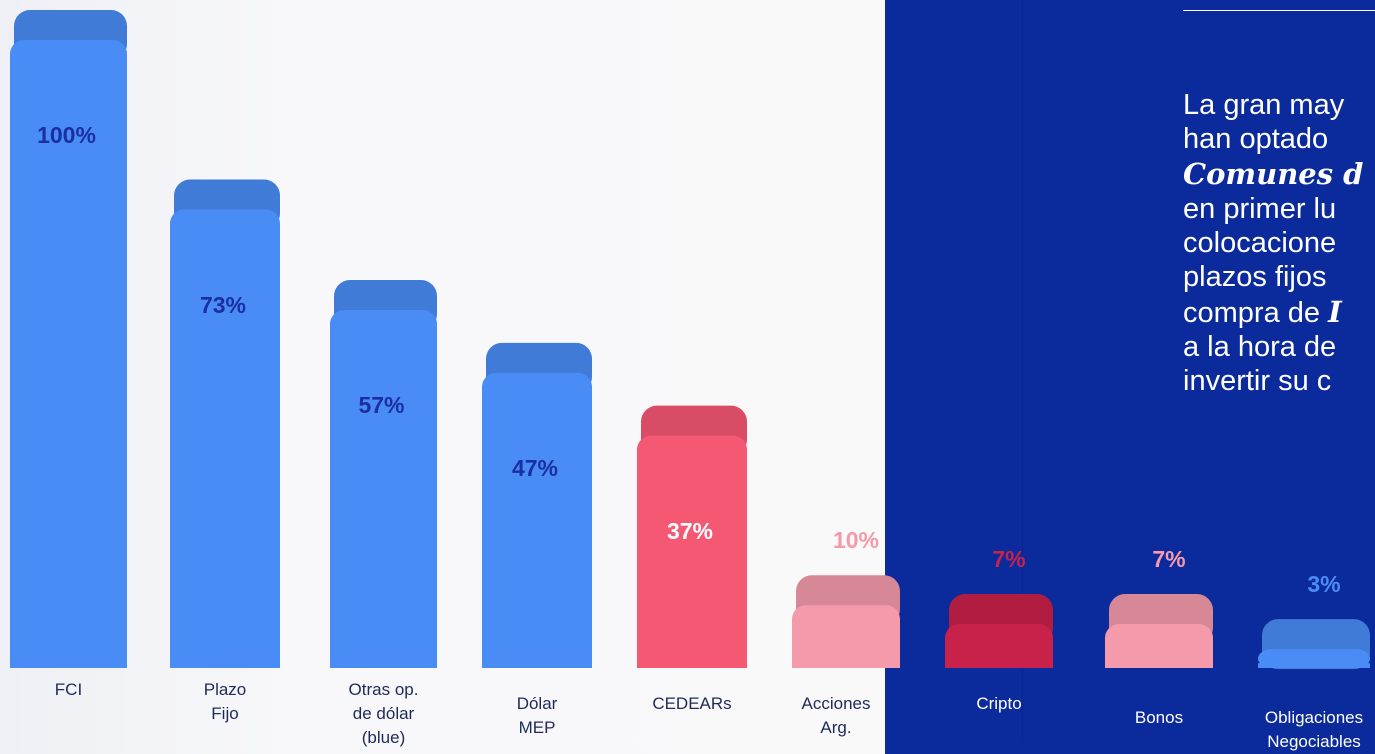 The width and height of the screenshot is (1375, 754). I want to click on emphasis: I, so click(1335, 311).